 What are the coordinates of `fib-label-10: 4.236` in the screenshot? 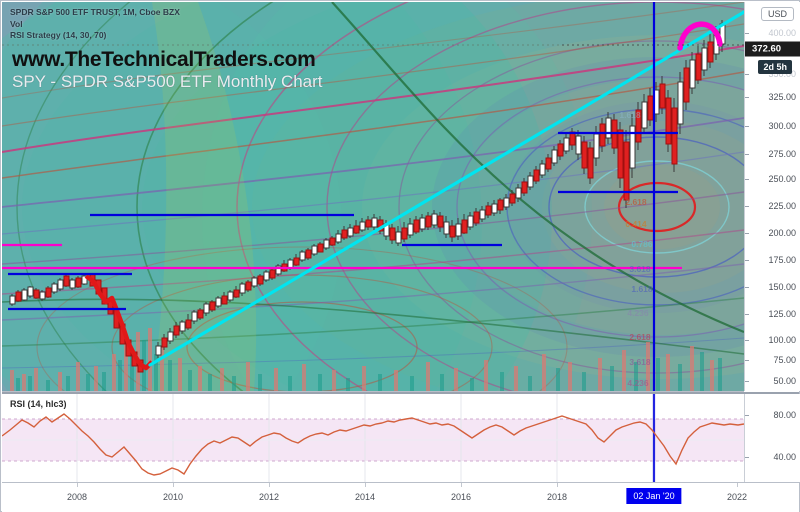 It's located at (638, 383).